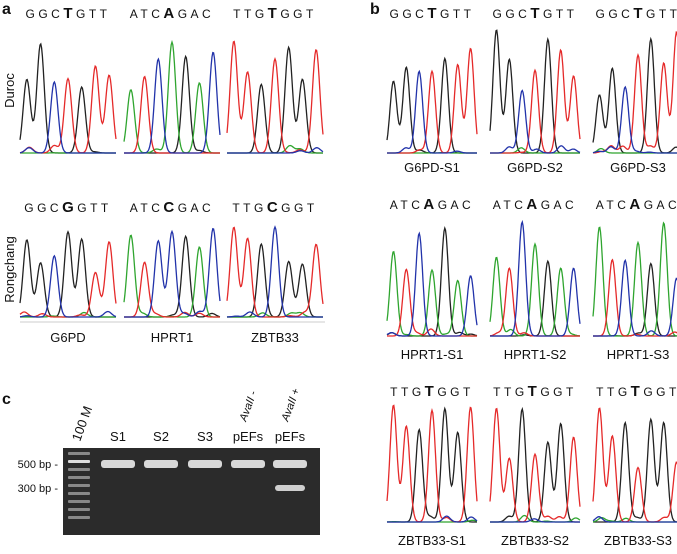 The height and width of the screenshot is (554, 677). What do you see at coordinates (38, 489) in the screenshot?
I see `size-label: 300 bp -` at bounding box center [38, 489].